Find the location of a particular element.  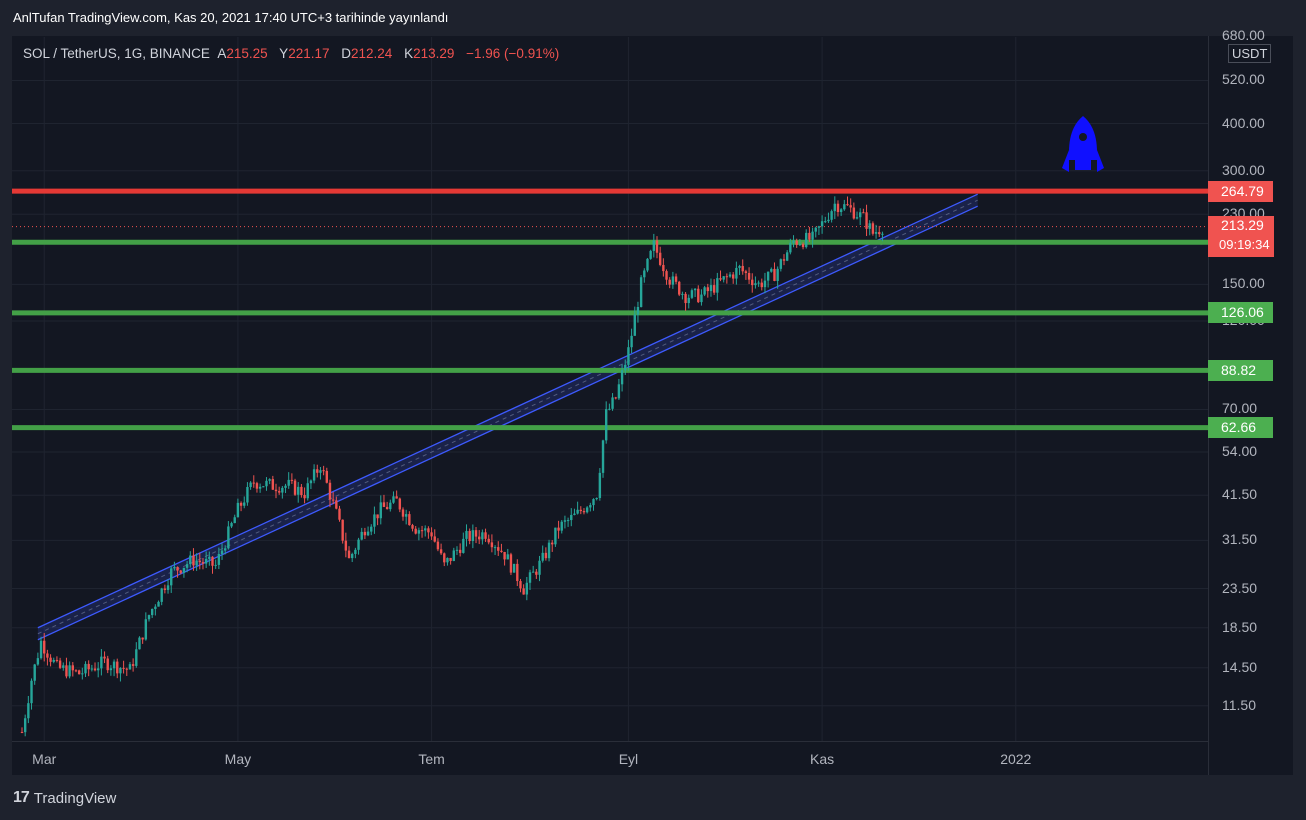

currency-label: USDT is located at coordinates (1250, 53).